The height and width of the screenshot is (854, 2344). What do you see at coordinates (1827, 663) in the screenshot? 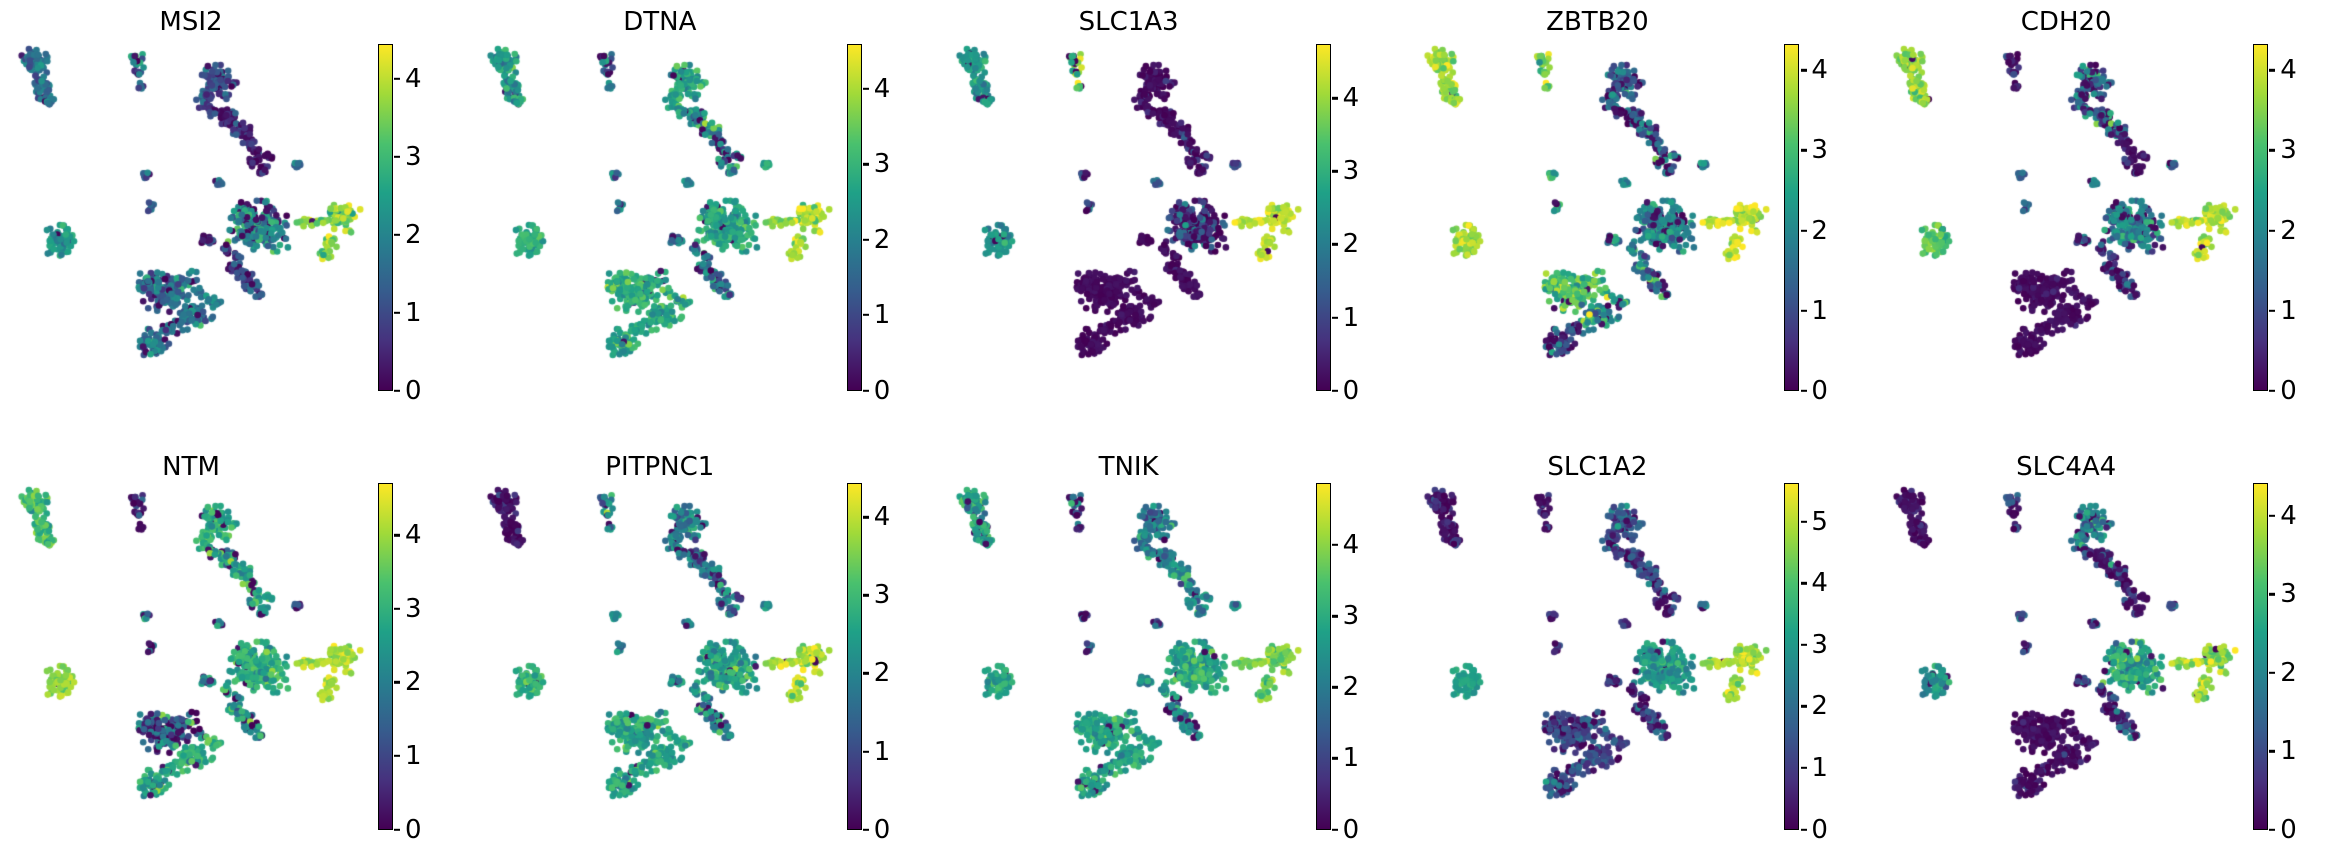
I see `colorbar: 0 1 2 3 4 5` at bounding box center [1827, 663].